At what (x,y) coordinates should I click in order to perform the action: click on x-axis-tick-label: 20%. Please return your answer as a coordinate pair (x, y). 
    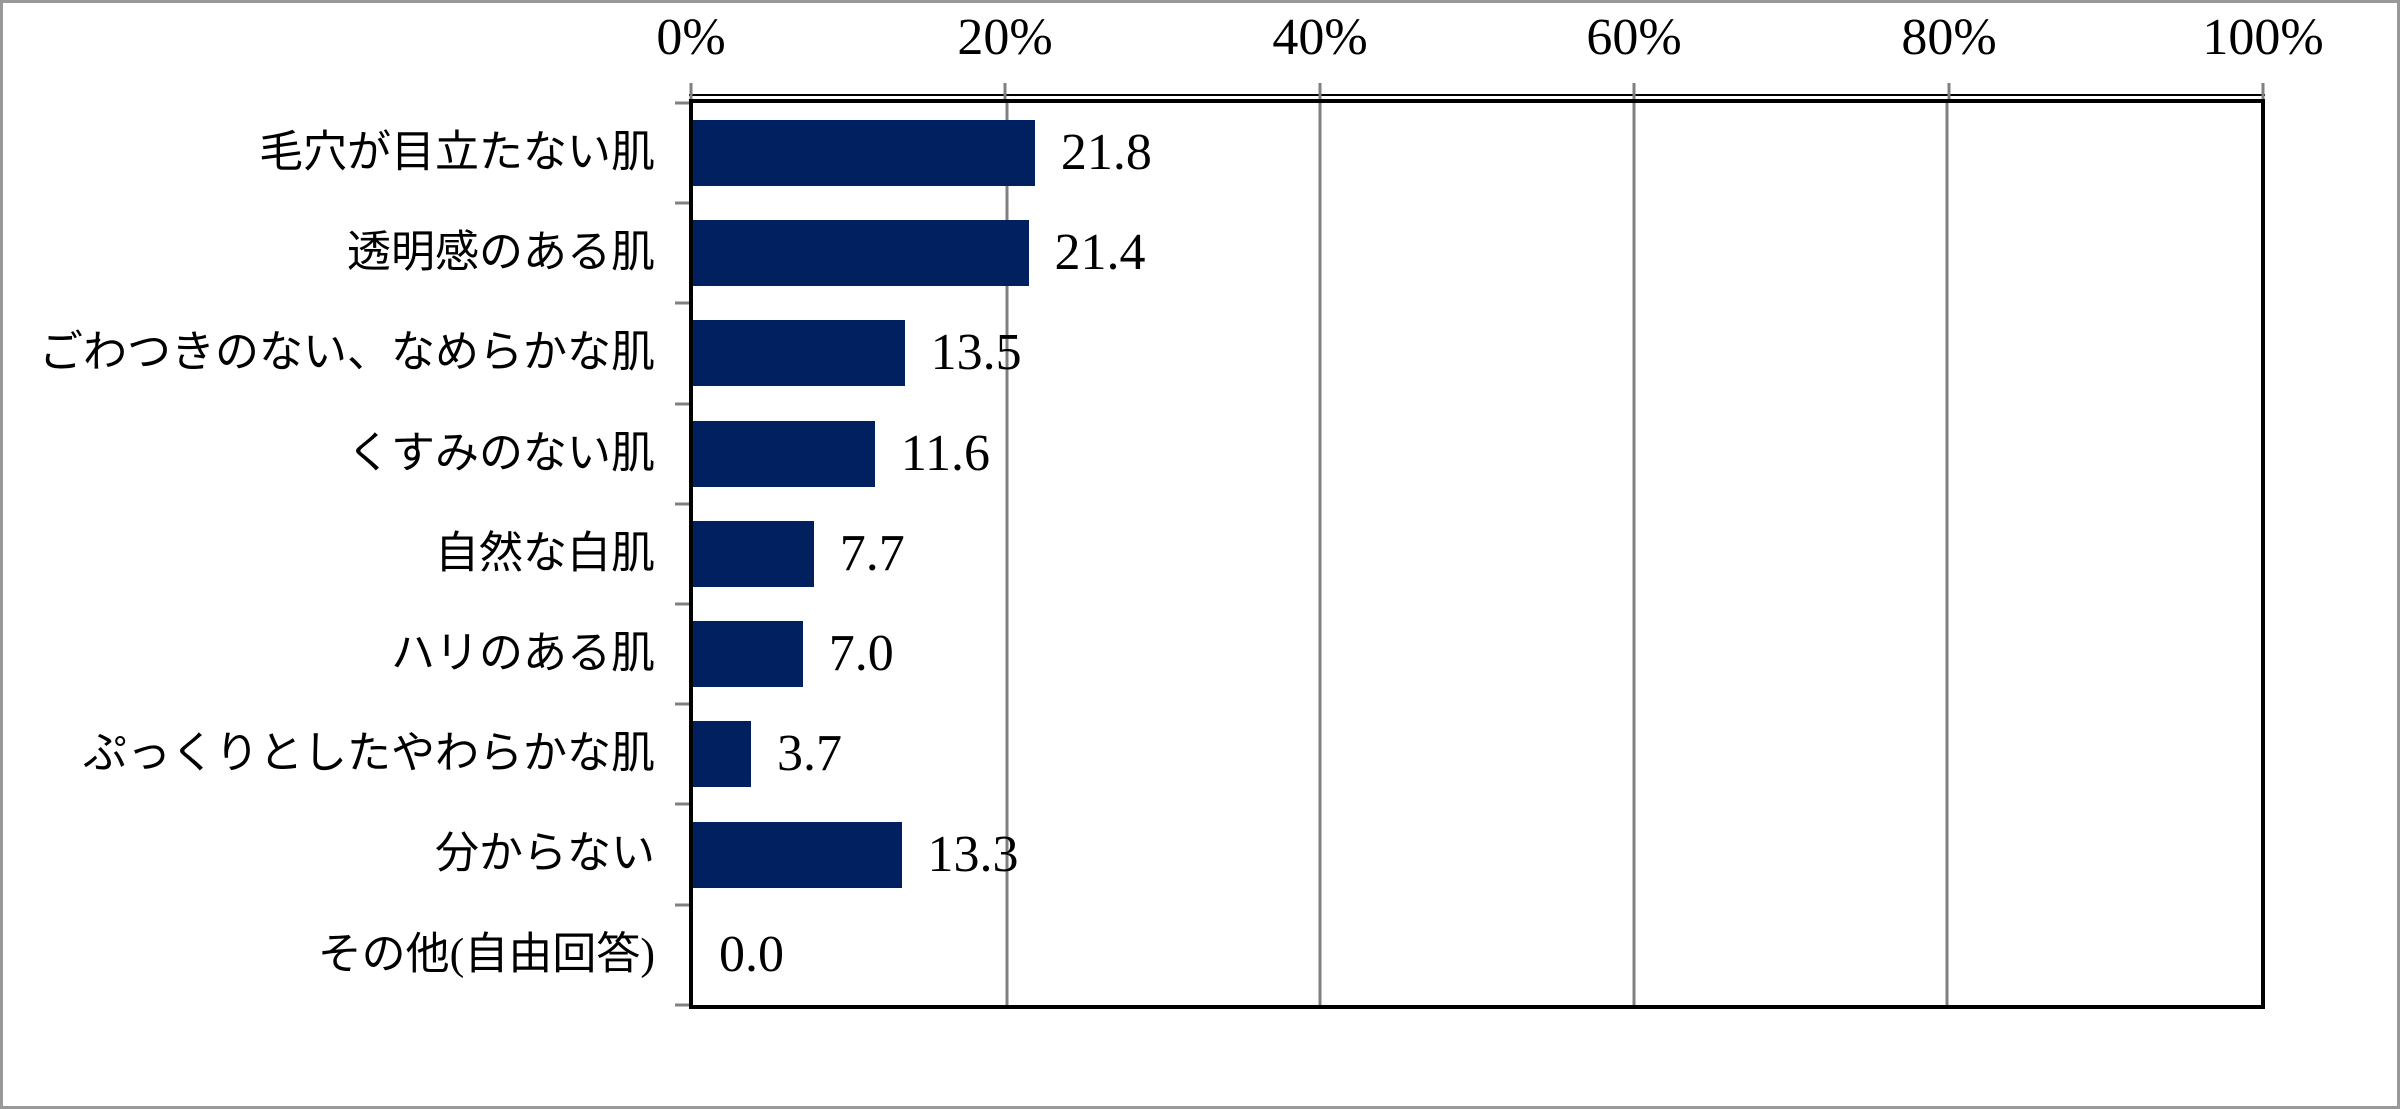
    Looking at the image, I should click on (1005, 37).